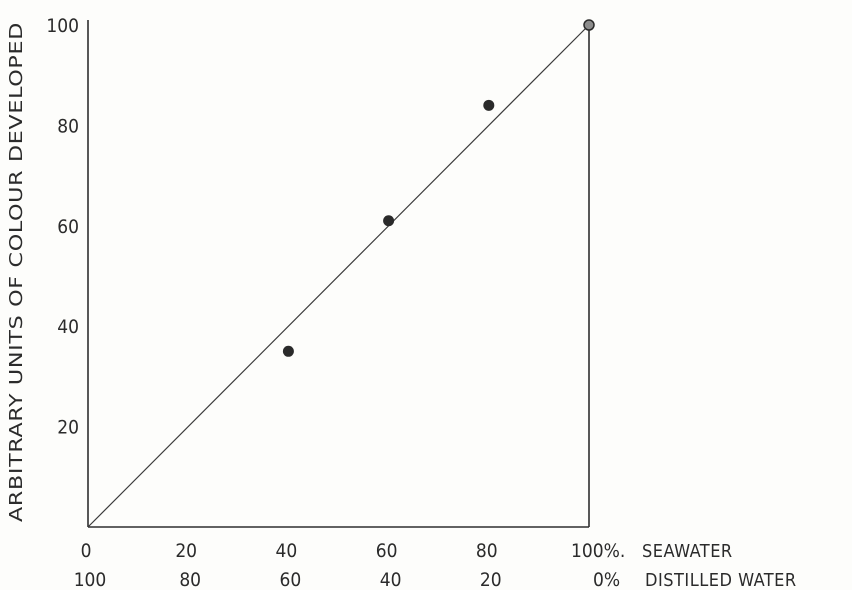 The height and width of the screenshot is (590, 852). Describe the element at coordinates (190, 579) in the screenshot. I see `x-tick-label-distilled: 80` at that location.